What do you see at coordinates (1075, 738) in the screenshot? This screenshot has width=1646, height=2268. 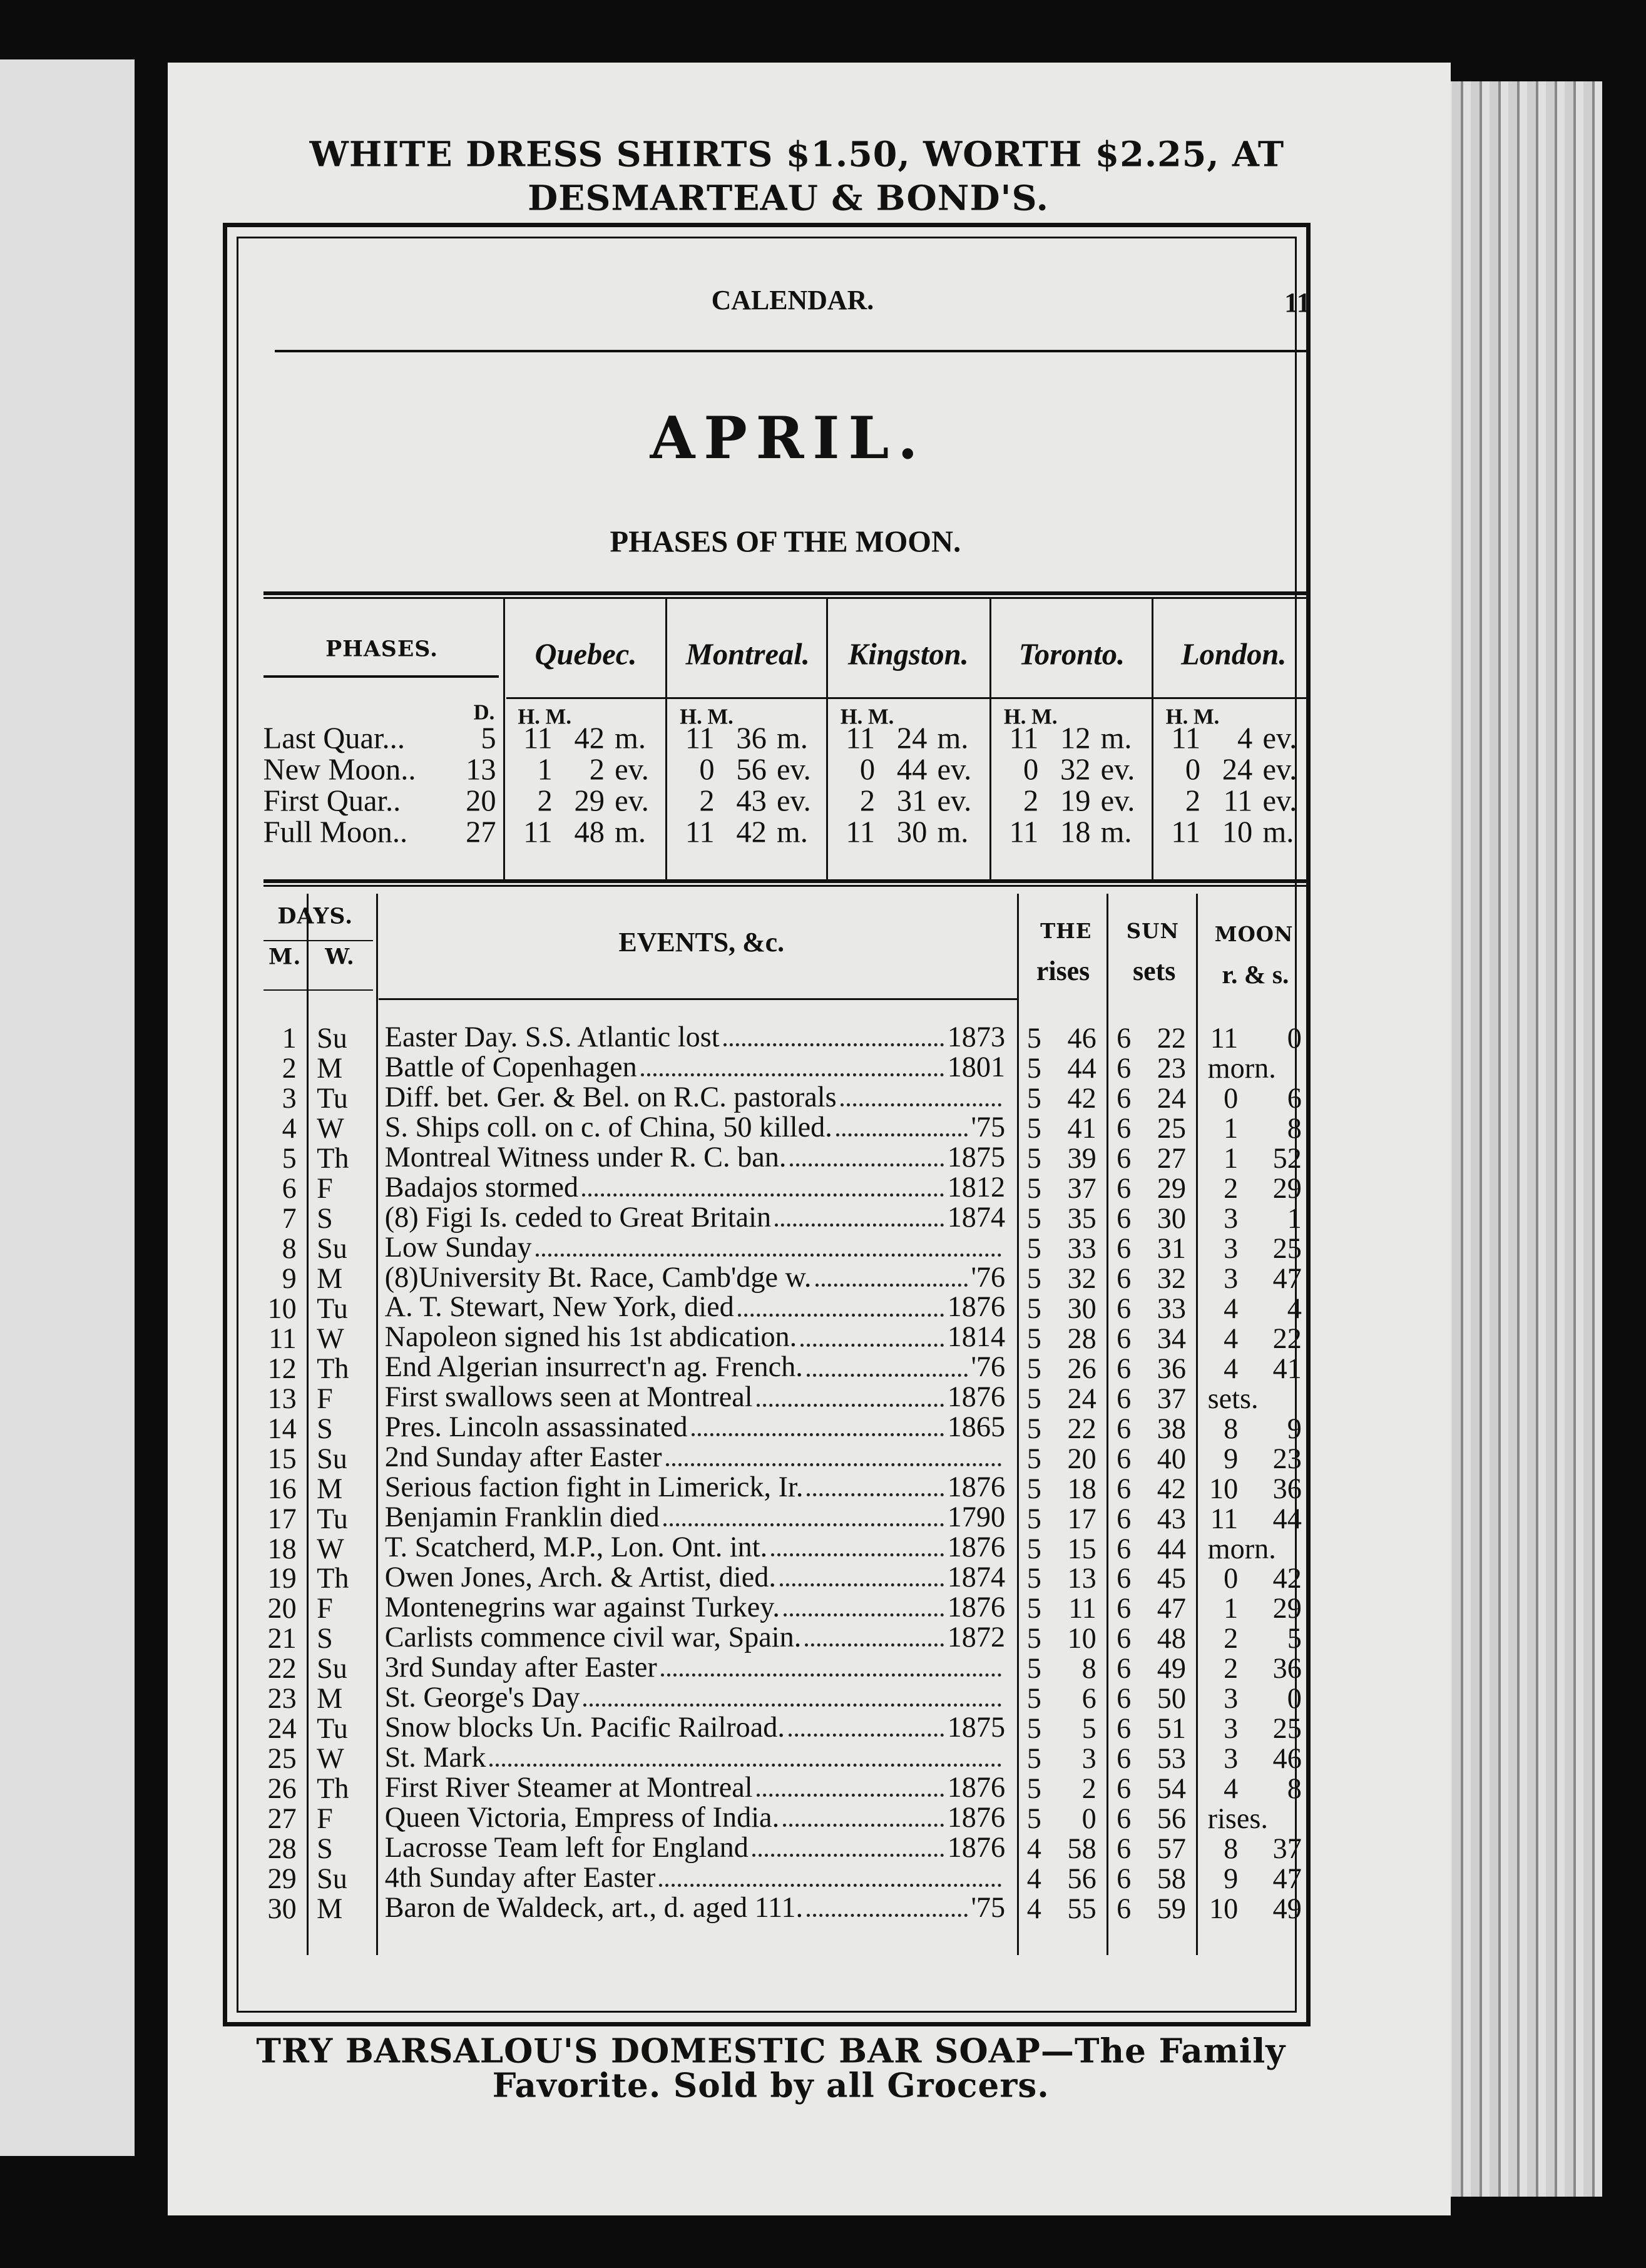 I see `phase-minute: 12` at bounding box center [1075, 738].